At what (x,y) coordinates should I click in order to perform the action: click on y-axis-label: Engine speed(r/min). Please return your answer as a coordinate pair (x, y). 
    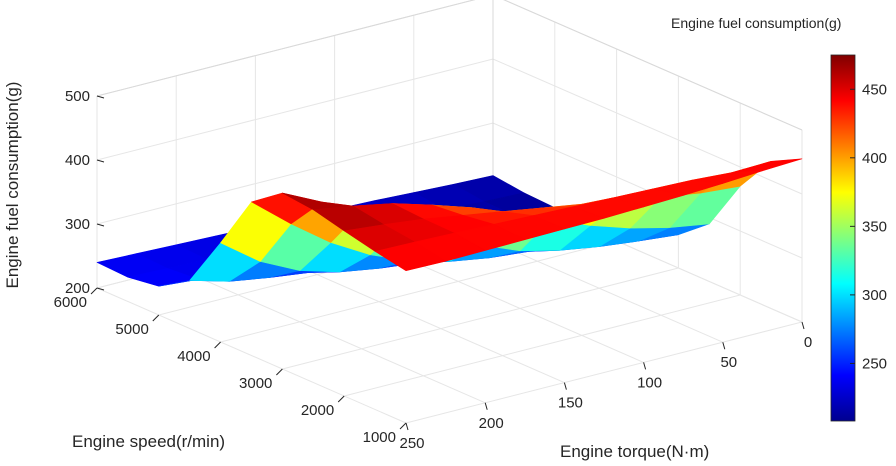
    Looking at the image, I should click on (148, 441).